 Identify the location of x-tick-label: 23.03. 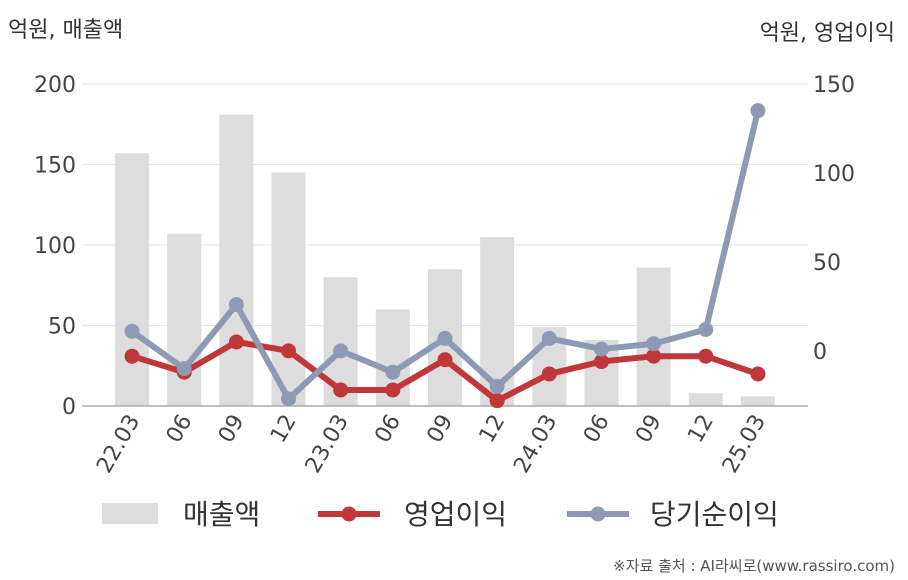
(327, 444).